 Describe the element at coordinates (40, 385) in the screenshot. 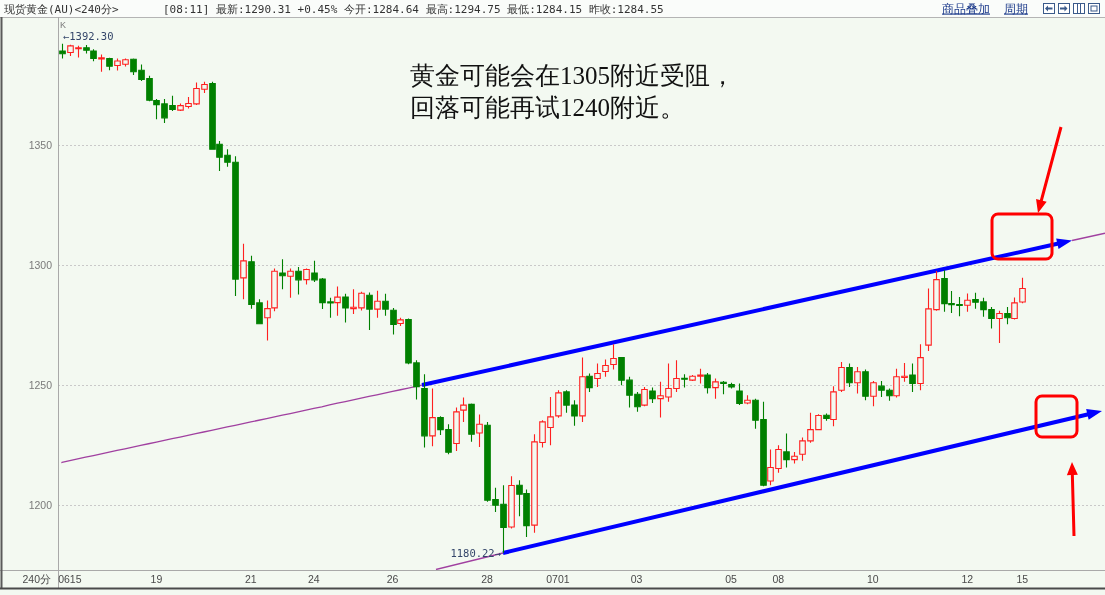

I see `y-tick-label: 1250` at that location.